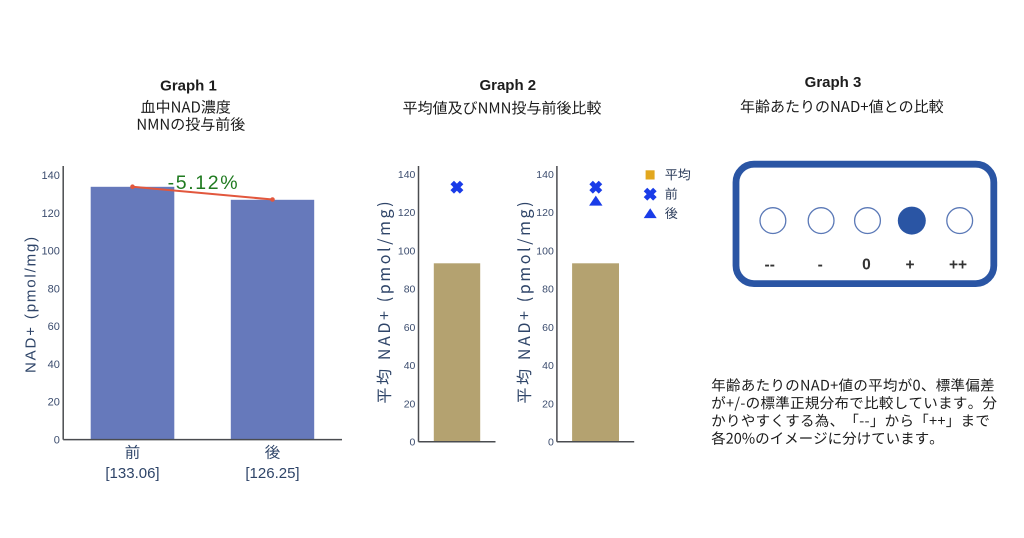 This screenshot has height=538, width=1024. What do you see at coordinates (188, 86) in the screenshot?
I see `svg-text: Graph 1` at bounding box center [188, 86].